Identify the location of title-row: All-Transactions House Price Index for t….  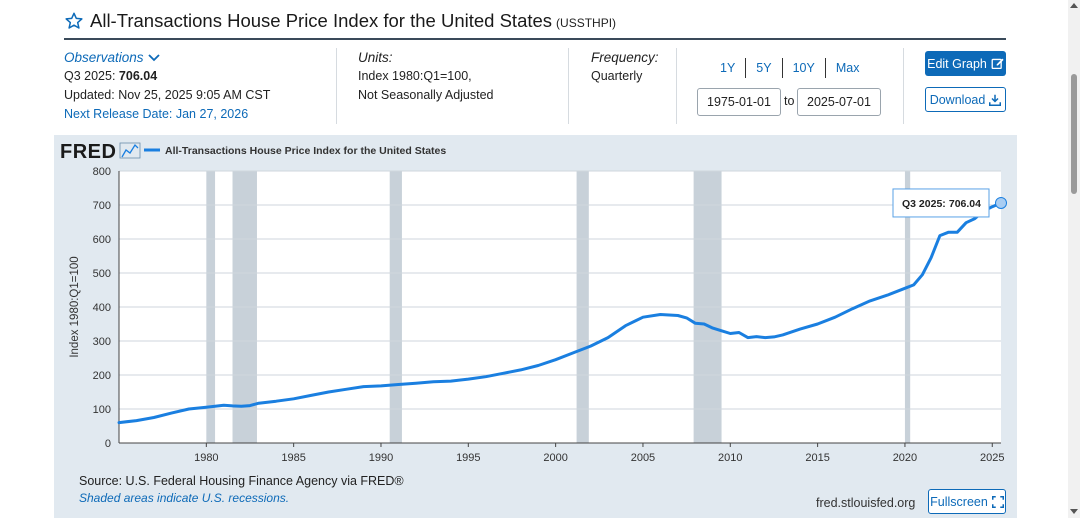
(340, 21).